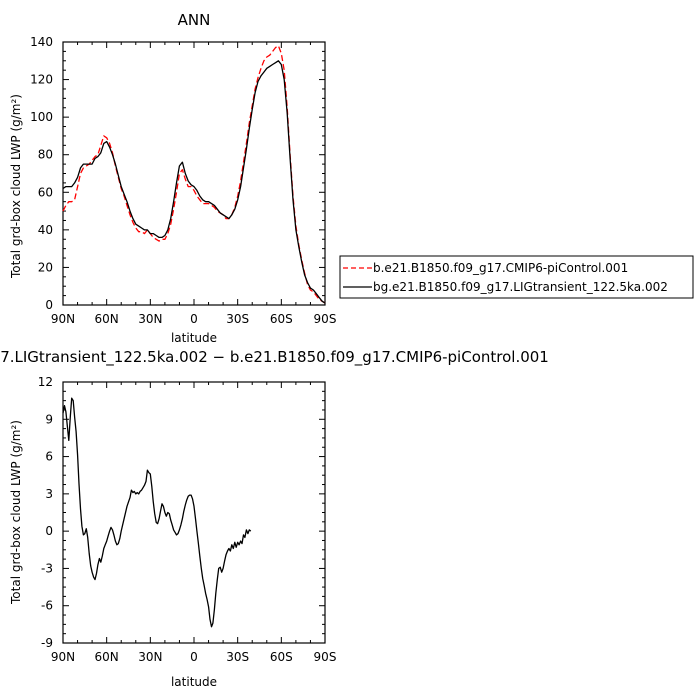 The width and height of the screenshot is (700, 700). What do you see at coordinates (45, 155) in the screenshot?
I see `top-y-tick-label: 80` at bounding box center [45, 155].